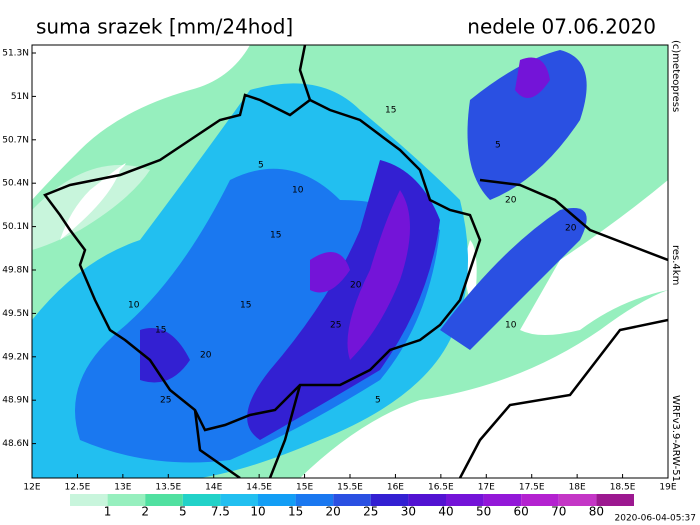 The width and height of the screenshot is (700, 525). Describe the element at coordinates (31, 488) in the screenshot. I see `longitude-label: 12E` at that location.